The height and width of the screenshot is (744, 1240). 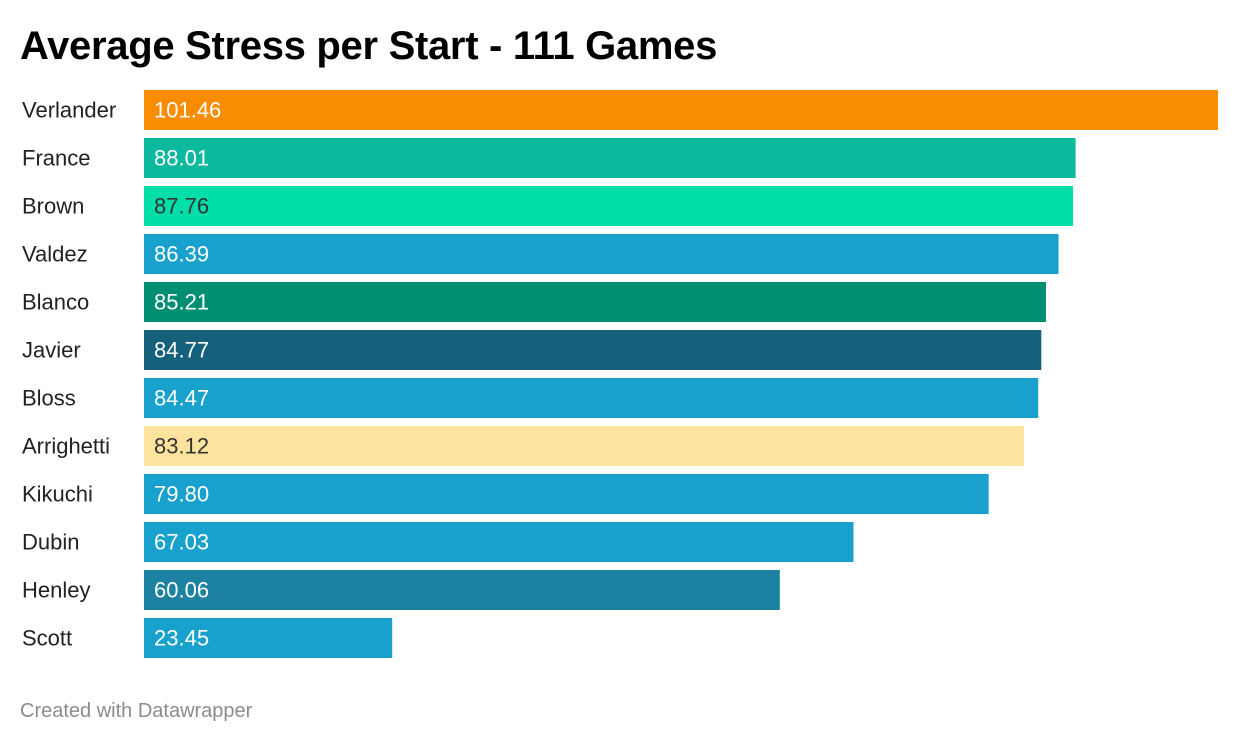 I want to click on category-label: Javier, so click(x=51, y=350).